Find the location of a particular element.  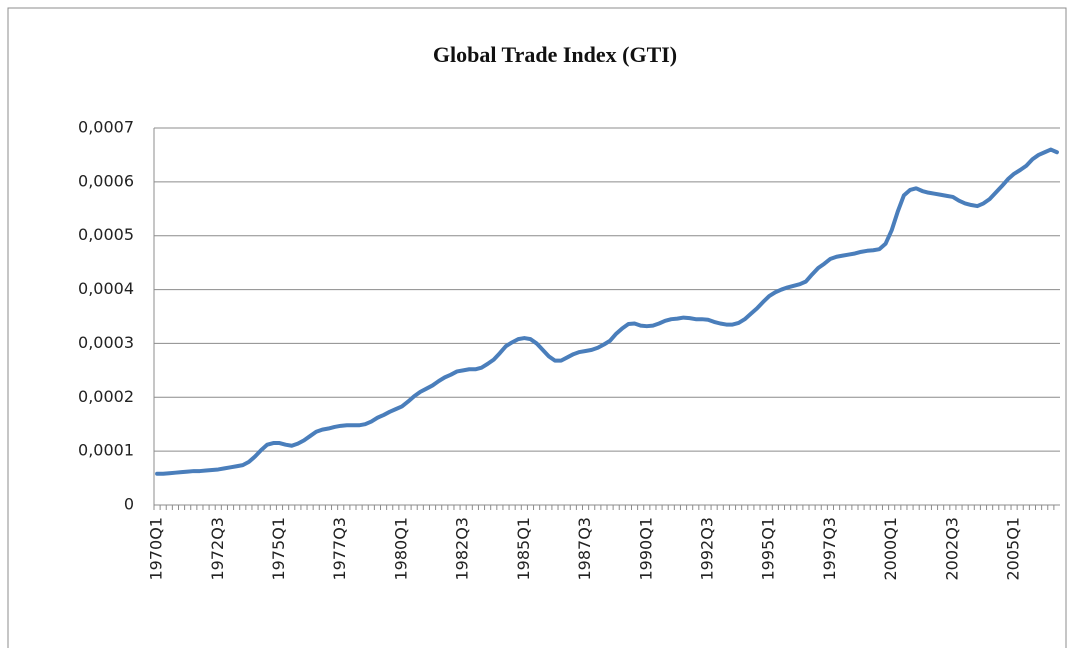

x-tick-label: 1977Q3 is located at coordinates (339, 549).